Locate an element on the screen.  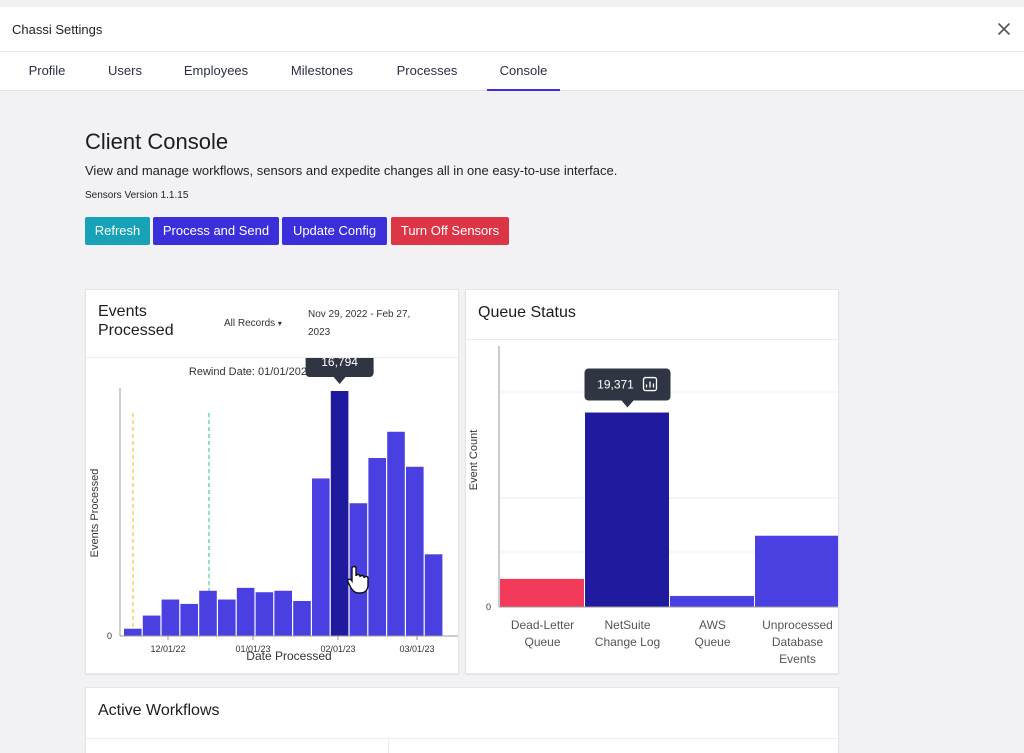
chart-icon-frame is located at coordinates (650, 384).